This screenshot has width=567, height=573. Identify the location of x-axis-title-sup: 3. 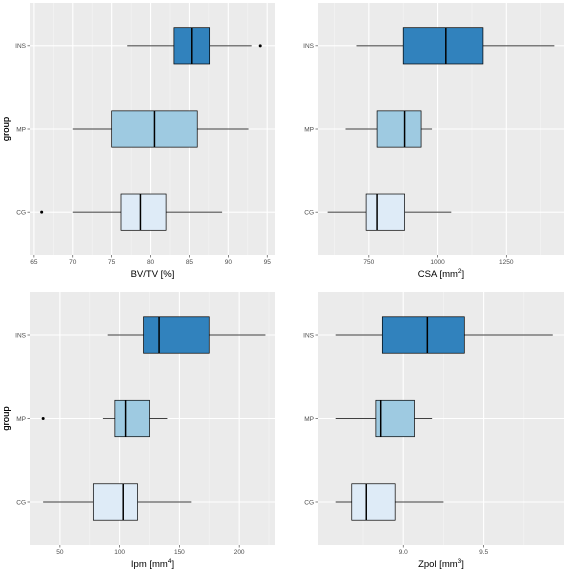
(460, 561).